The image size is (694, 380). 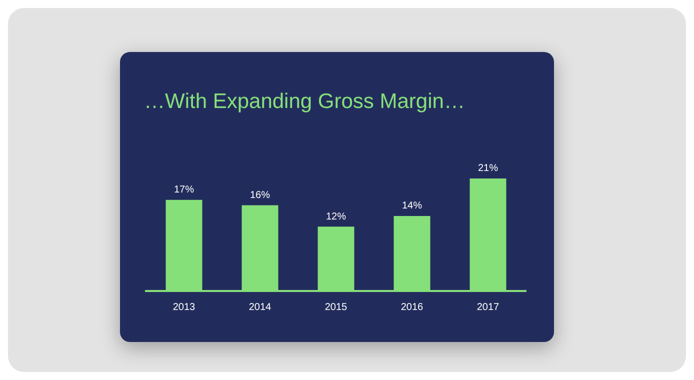 I want to click on data-label: 14%, so click(x=412, y=206).